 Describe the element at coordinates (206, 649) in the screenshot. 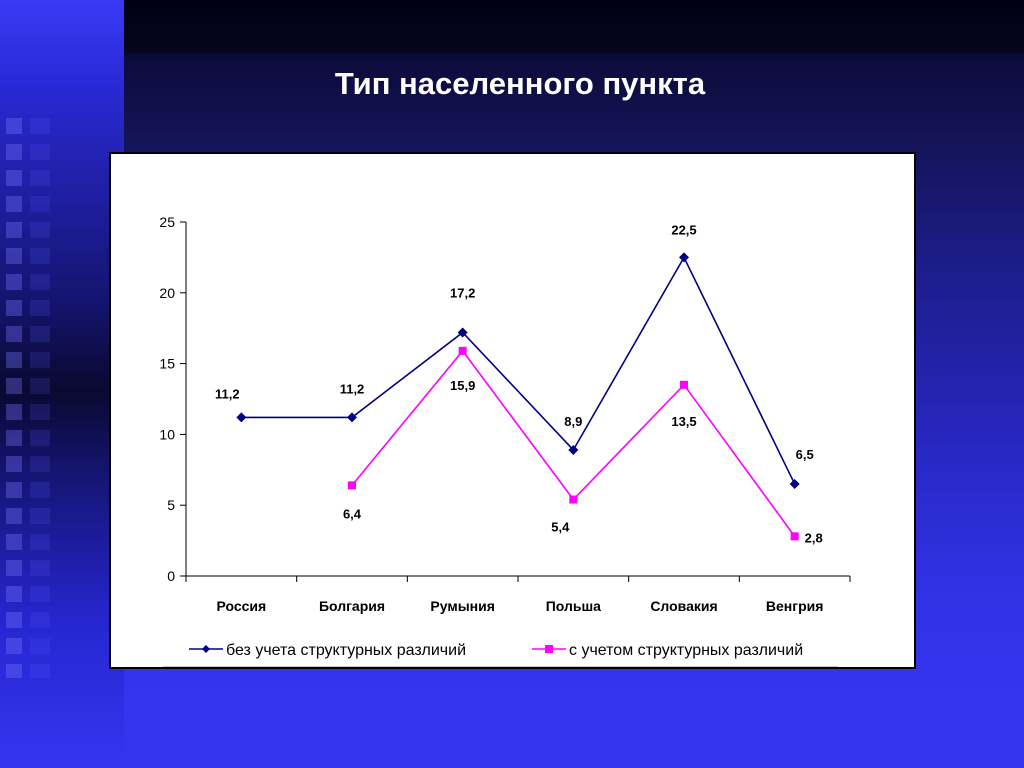

I see `legend-marker-diamond` at that location.